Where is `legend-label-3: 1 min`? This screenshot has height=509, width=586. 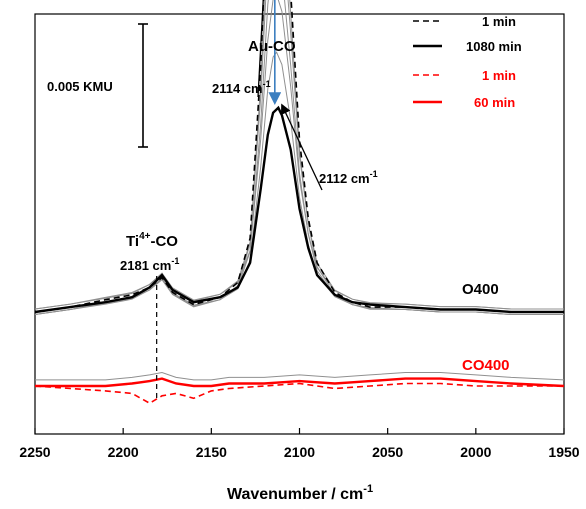
legend-label-3: 1 min is located at coordinates (499, 75).